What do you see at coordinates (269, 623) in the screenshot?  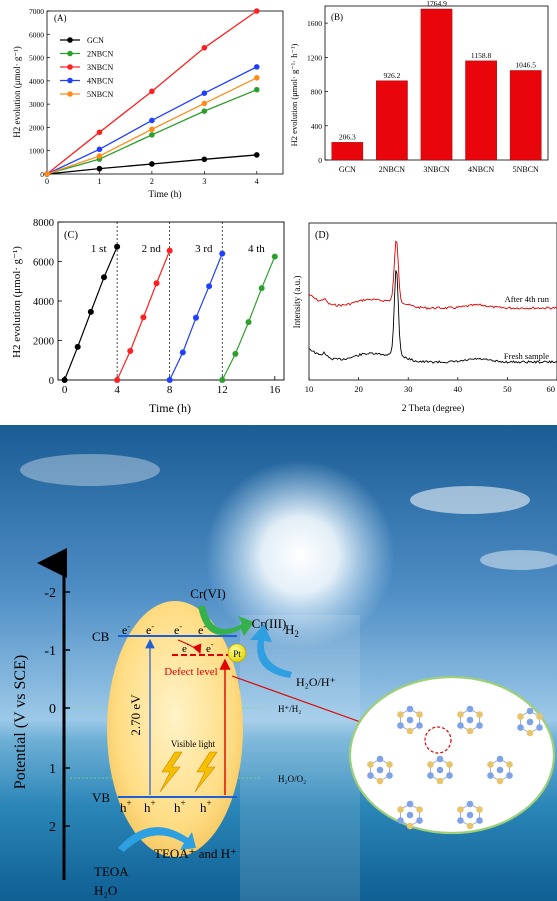 I see `cr3-label: Cr(III)` at bounding box center [269, 623].